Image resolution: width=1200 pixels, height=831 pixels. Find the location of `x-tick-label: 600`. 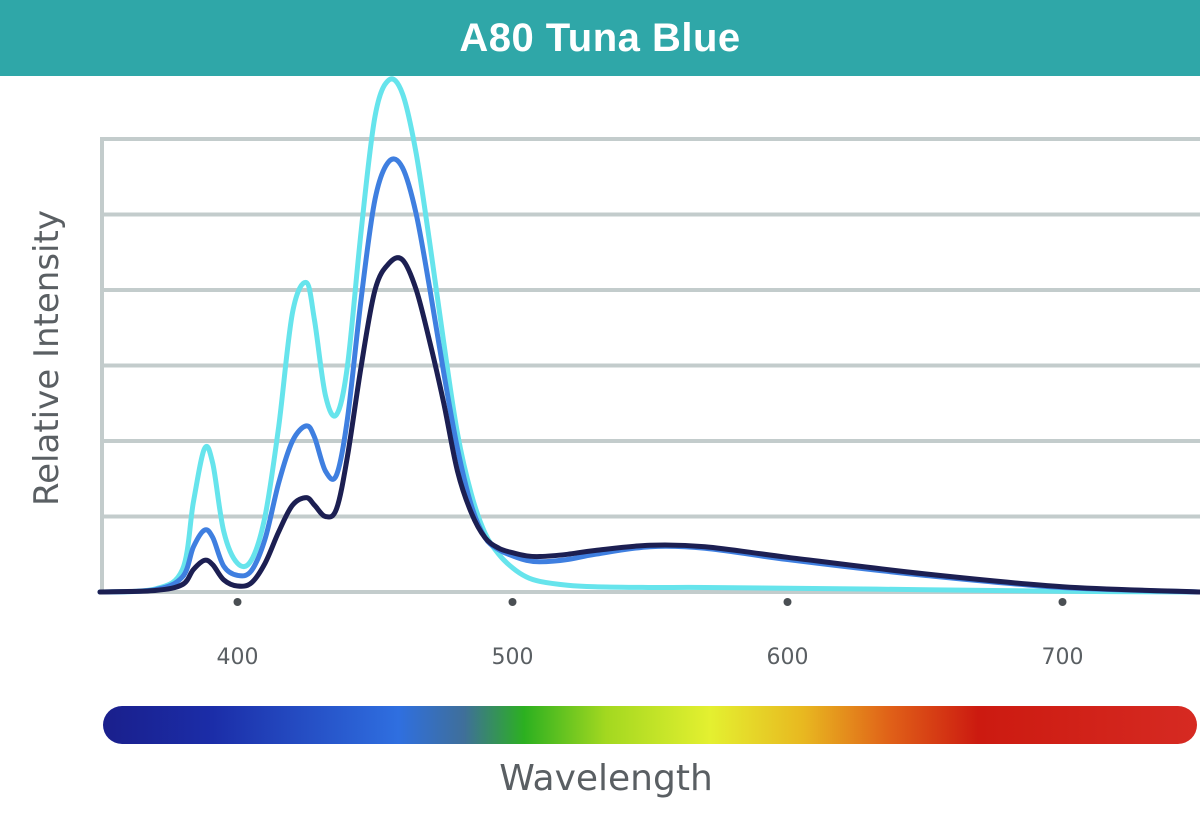

x-tick-label: 600 is located at coordinates (788, 657).